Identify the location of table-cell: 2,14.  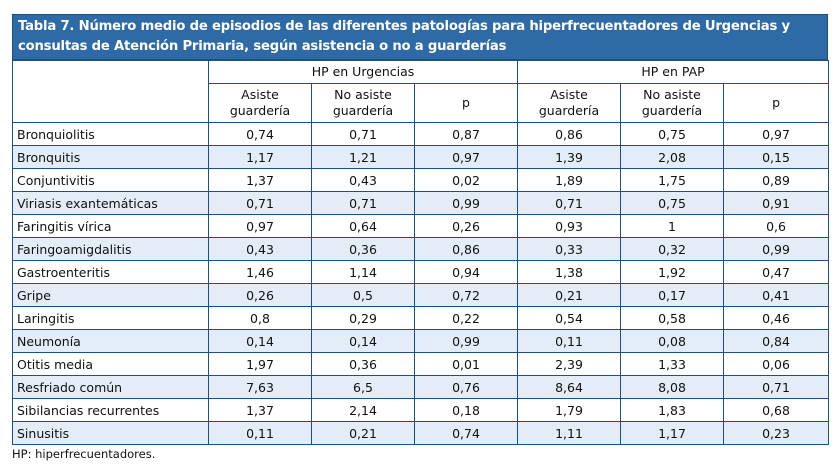
(363, 410).